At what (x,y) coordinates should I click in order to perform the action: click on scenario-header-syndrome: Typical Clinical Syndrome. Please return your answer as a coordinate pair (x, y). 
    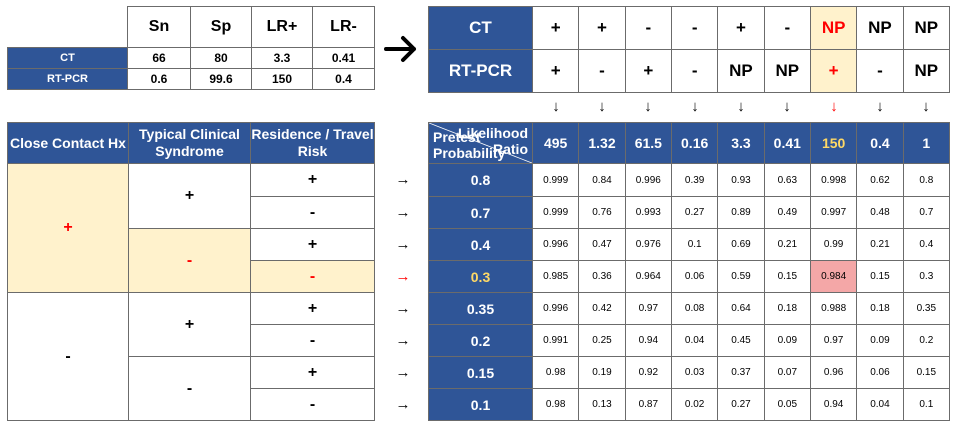
    Looking at the image, I should click on (189, 143).